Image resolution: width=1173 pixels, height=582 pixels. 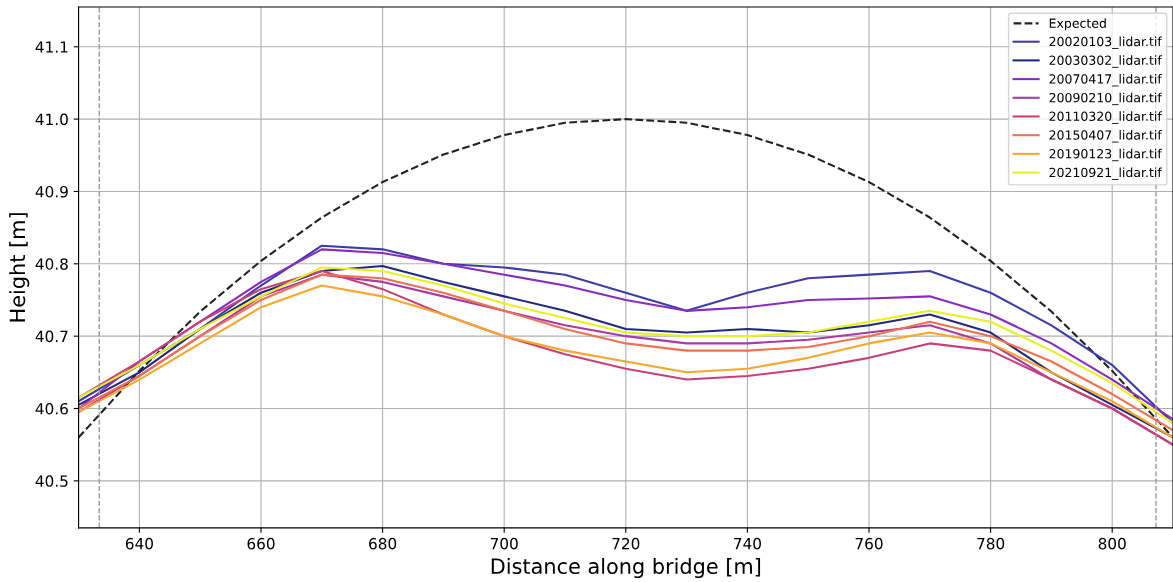 What do you see at coordinates (626, 568) in the screenshot?
I see `x-axis-title: Distance along bridge [m]` at bounding box center [626, 568].